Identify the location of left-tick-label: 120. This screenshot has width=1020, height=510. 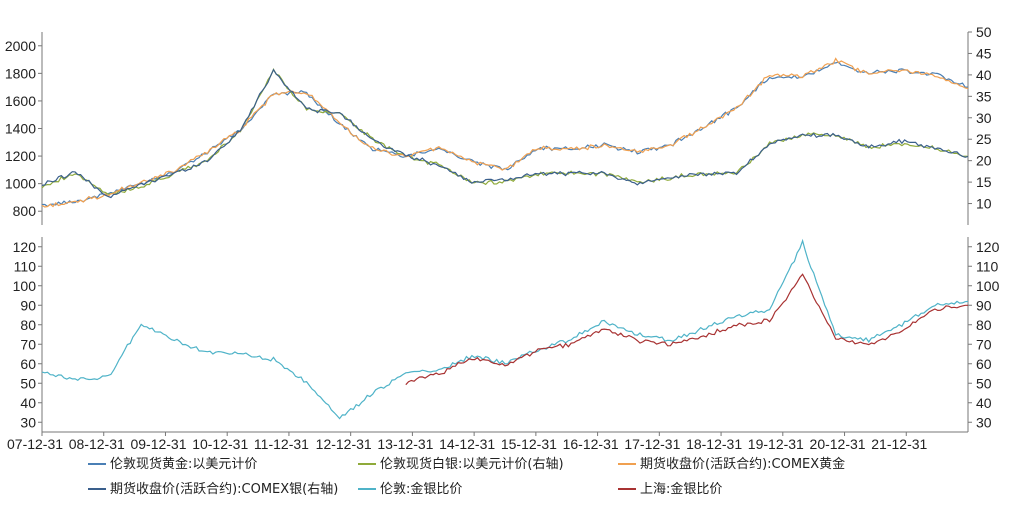
(25, 247).